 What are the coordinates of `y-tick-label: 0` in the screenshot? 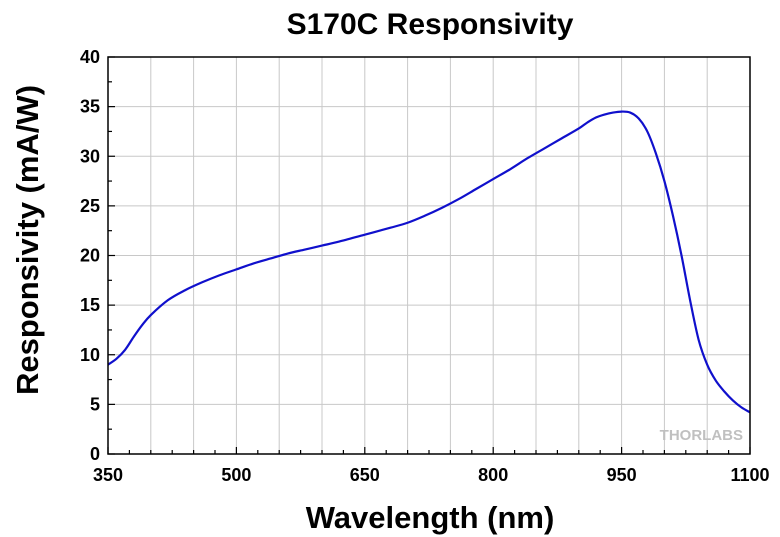 It's located at (95, 454).